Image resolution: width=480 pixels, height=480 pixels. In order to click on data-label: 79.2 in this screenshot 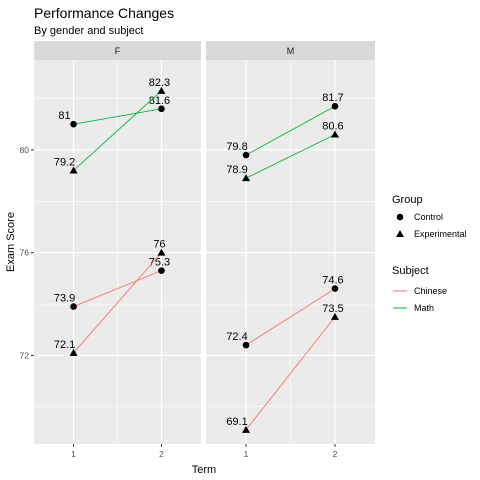, I will do `click(64, 162)`.